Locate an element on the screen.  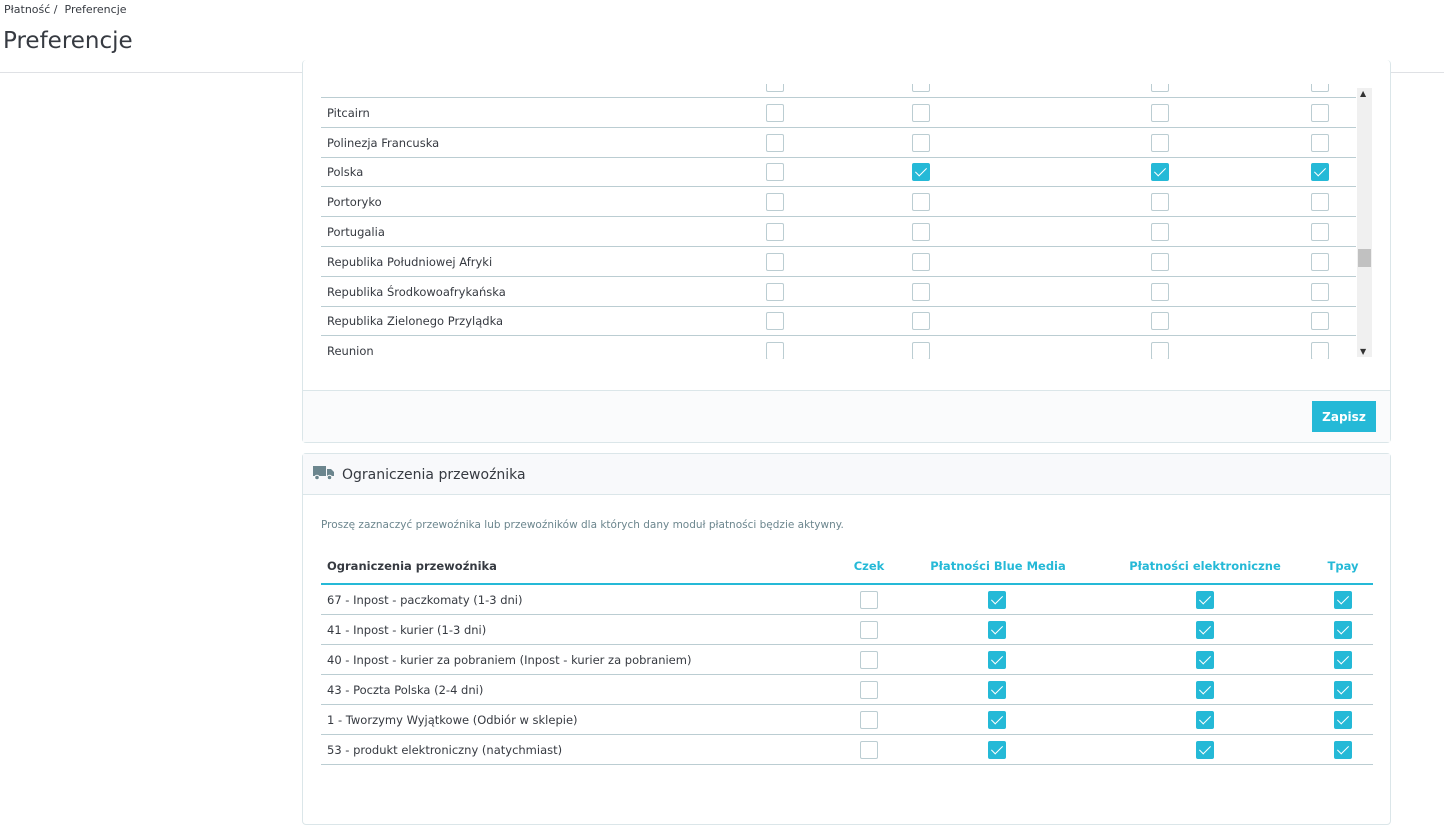
table-row: Republika Południowej Afryki is located at coordinates (838, 262).